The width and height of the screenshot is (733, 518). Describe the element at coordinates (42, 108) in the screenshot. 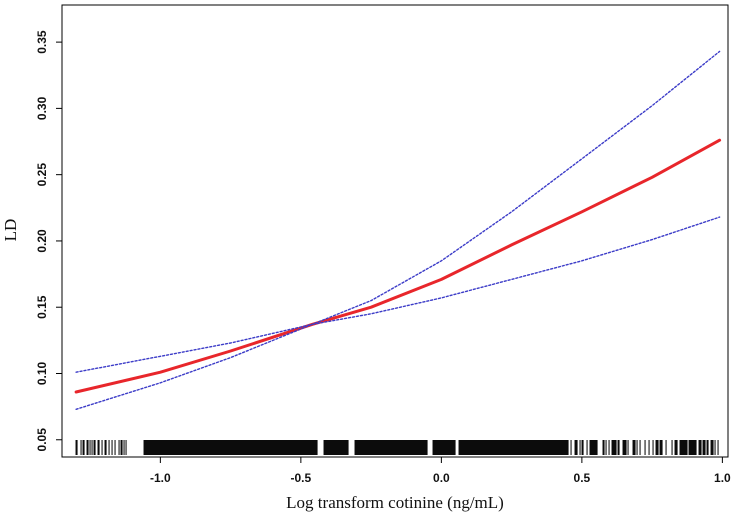

I see `y-tick-label: 0.30` at that location.